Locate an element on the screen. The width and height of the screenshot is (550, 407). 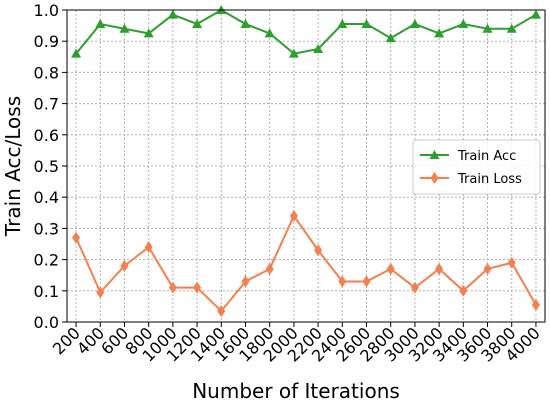
legend-label: Train Acc is located at coordinates (486, 156).